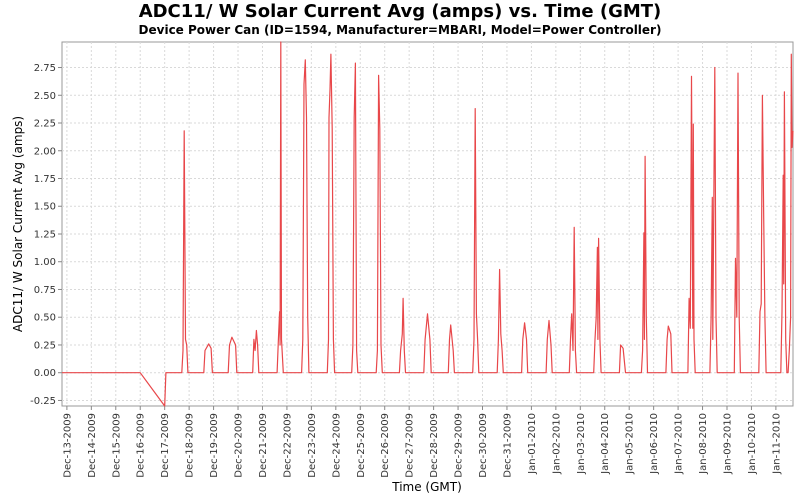  What do you see at coordinates (45, 290) in the screenshot?
I see `y-tick-label: 0.75` at bounding box center [45, 290].